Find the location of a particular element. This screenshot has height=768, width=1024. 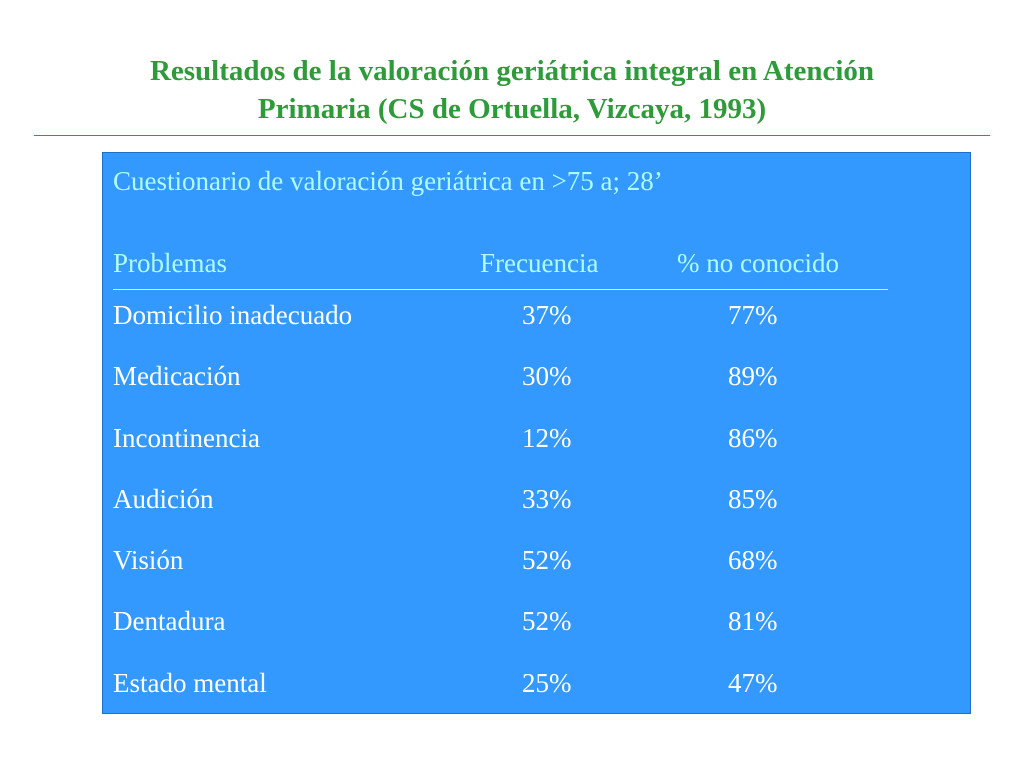

unknown-pct-cell: 47% is located at coordinates (753, 682).